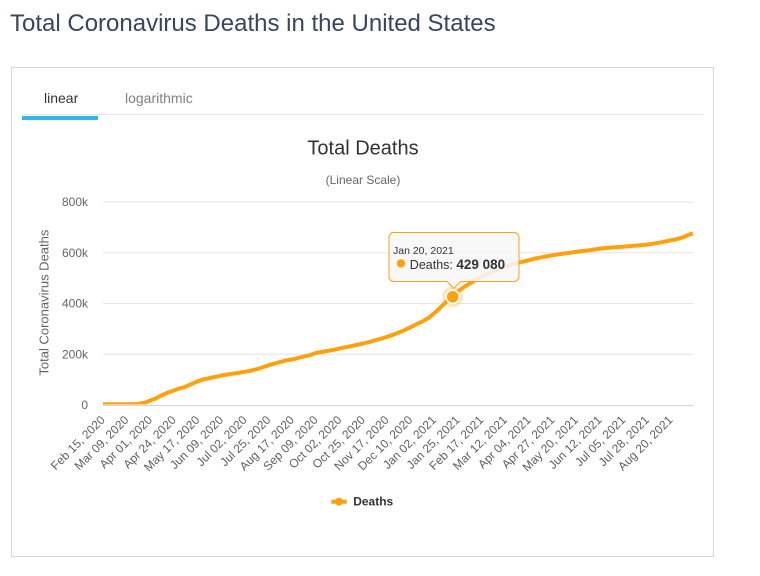 Image resolution: width=760 pixels, height=576 pixels. What do you see at coordinates (75, 253) in the screenshot?
I see `svg-text: 600k` at bounding box center [75, 253].